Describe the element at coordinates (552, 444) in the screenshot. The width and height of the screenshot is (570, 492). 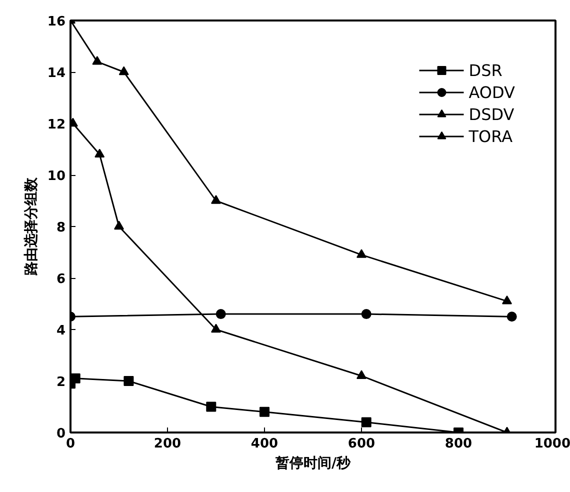
I see `x-tick-label: 1000` at that location.